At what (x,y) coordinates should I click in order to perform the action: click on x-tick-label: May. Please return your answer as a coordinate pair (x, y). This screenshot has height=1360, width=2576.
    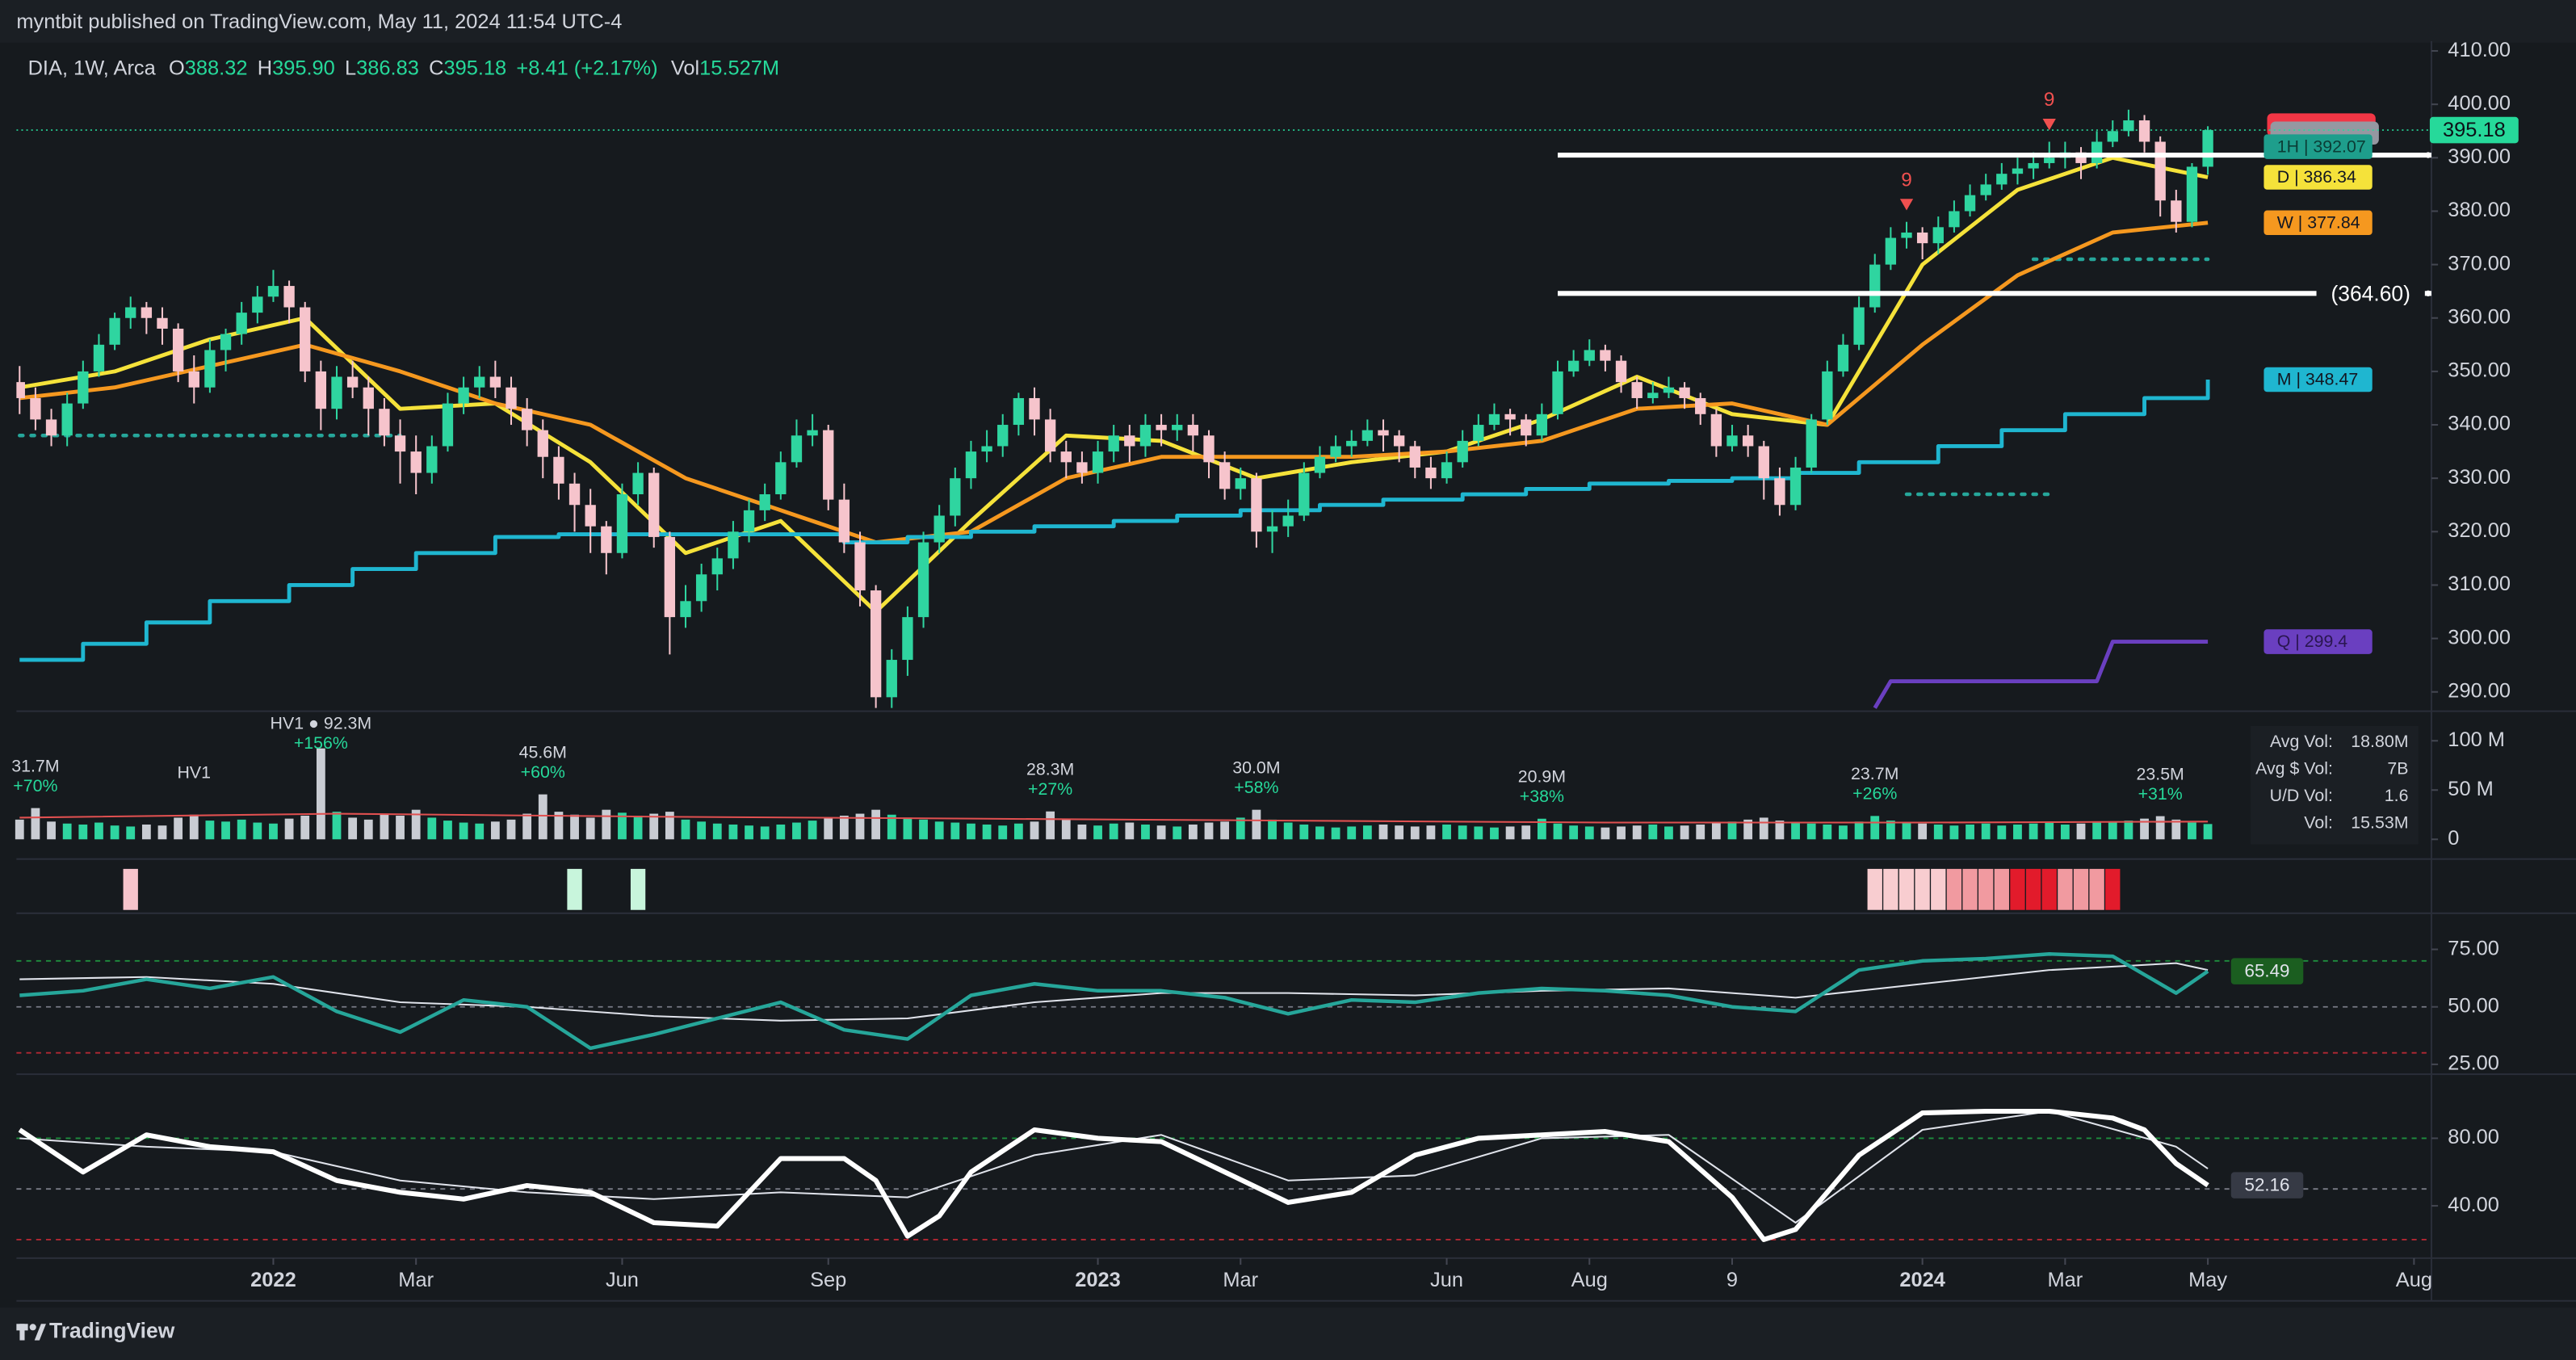
    Looking at the image, I should click on (2207, 1280).